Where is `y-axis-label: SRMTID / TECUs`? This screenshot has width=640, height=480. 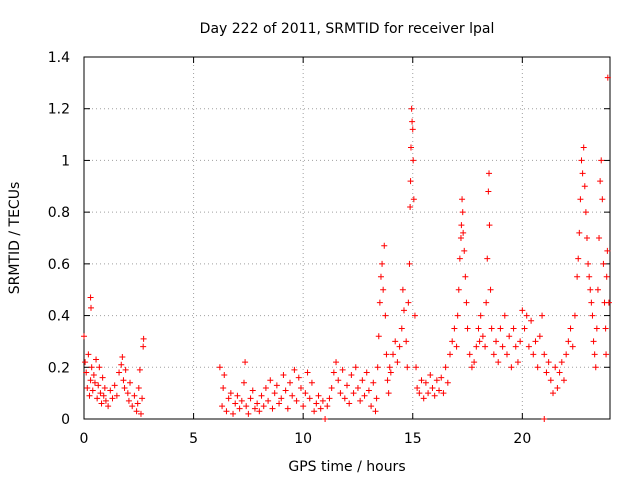
y-axis-label: SRMTID / TECUs is located at coordinates (15, 238).